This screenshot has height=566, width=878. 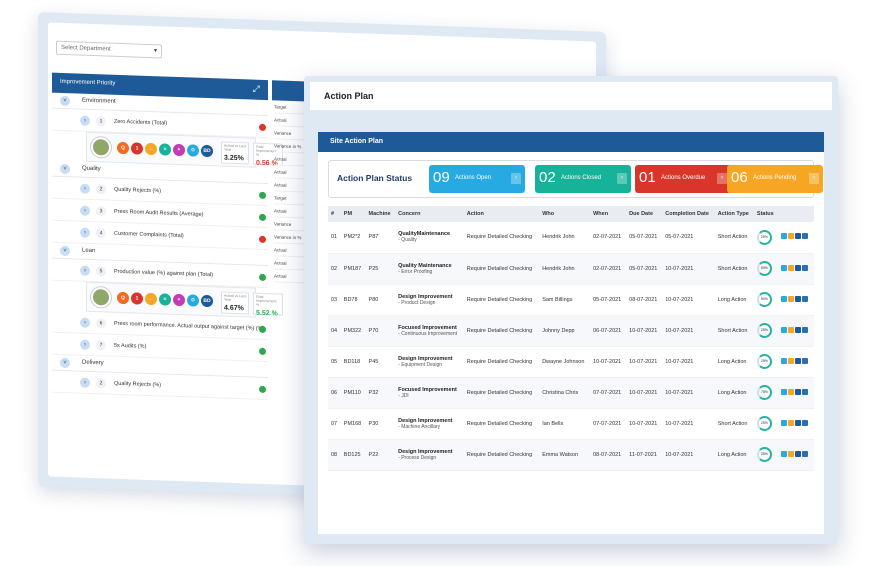 What do you see at coordinates (101, 147) in the screenshot?
I see `avatar` at bounding box center [101, 147].